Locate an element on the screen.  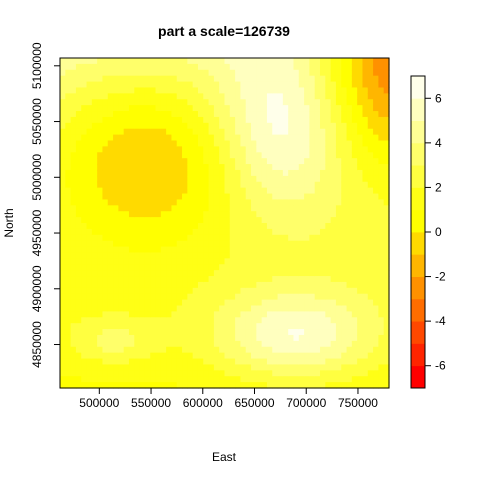
colorbar-swatch is located at coordinates (418, 355).